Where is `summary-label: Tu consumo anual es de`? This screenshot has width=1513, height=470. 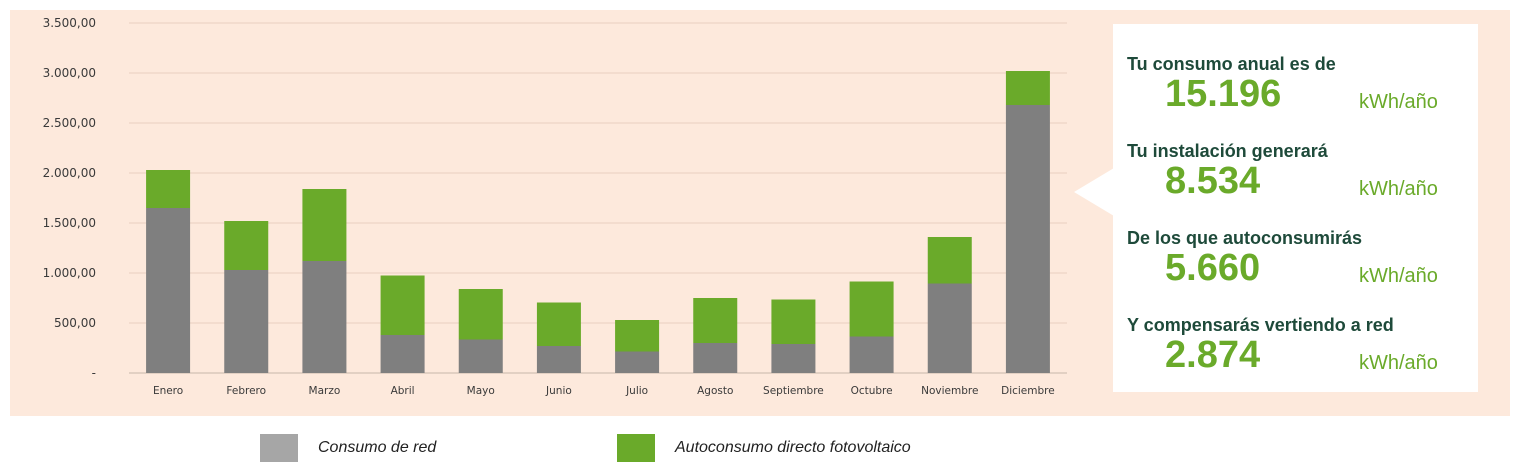 summary-label: Tu consumo anual es de is located at coordinates (1231, 64).